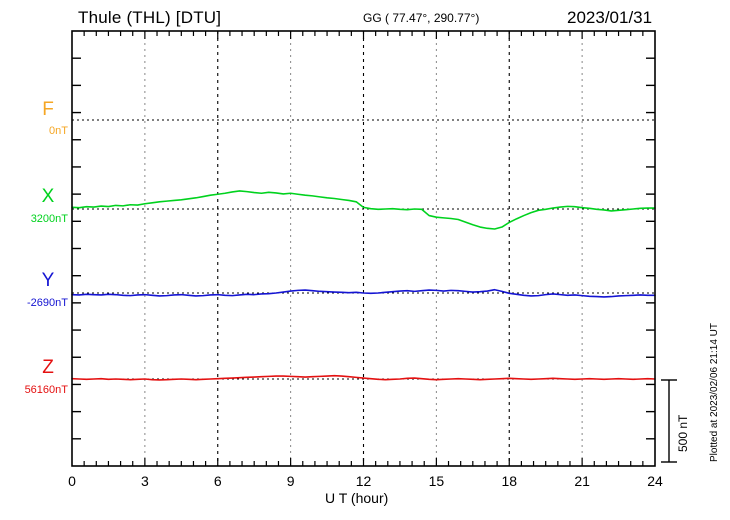 The image size is (730, 520). I want to click on geographic-coordinates: GG ( 77.47°, 290.77°), so click(421, 18).